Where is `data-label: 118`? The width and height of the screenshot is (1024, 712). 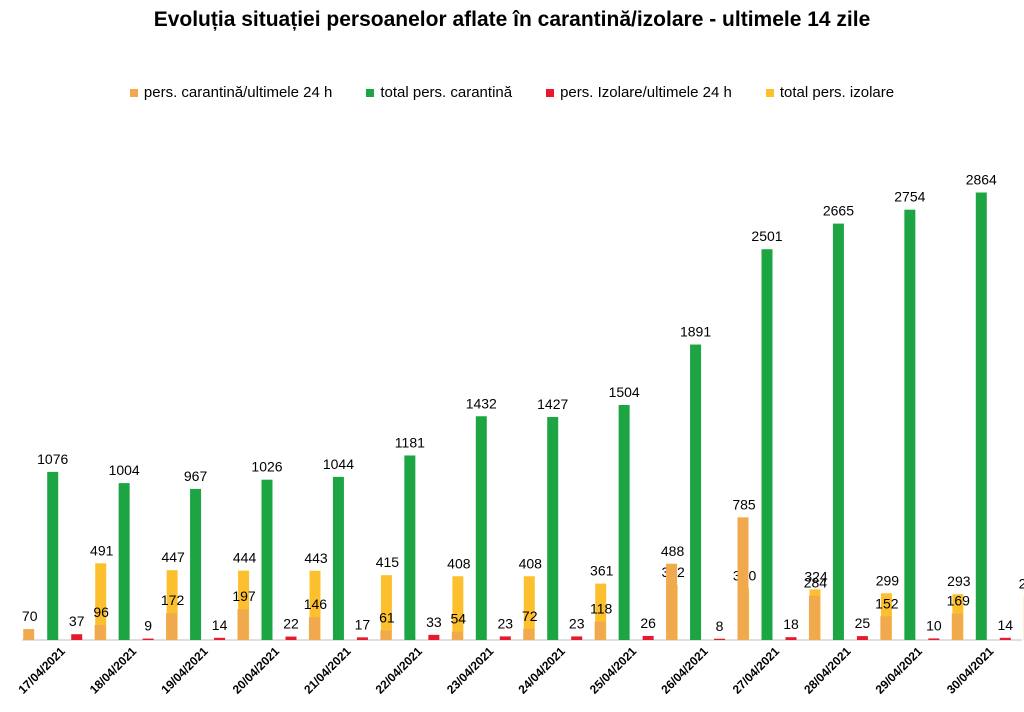
data-label: 118 is located at coordinates (601, 609).